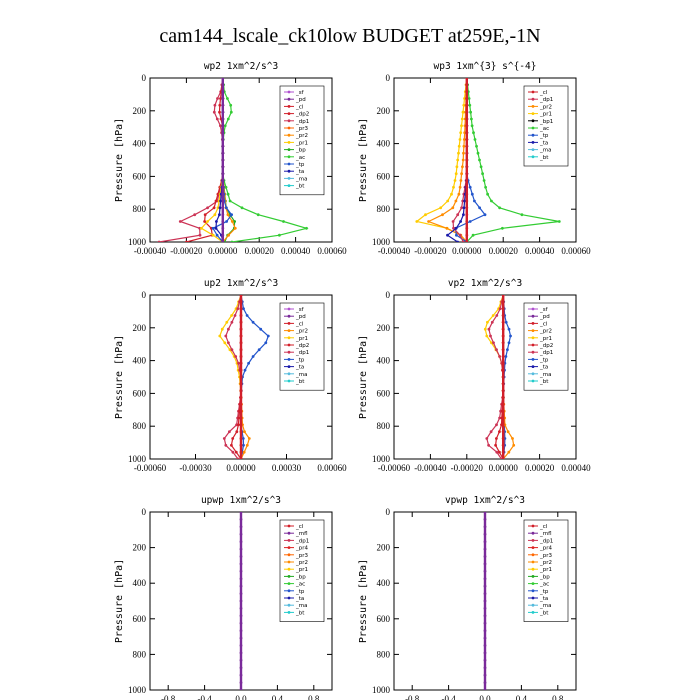 This screenshot has height=700, width=700. I want to click on legend-marker-cl, so click(289, 106).